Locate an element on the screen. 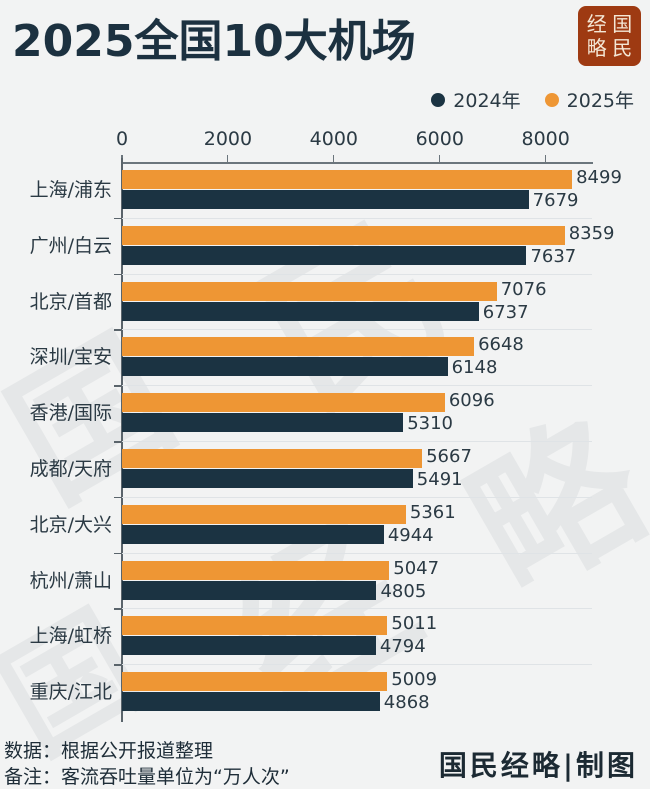  chart-title: 2025全国10大机场 is located at coordinates (214, 41).